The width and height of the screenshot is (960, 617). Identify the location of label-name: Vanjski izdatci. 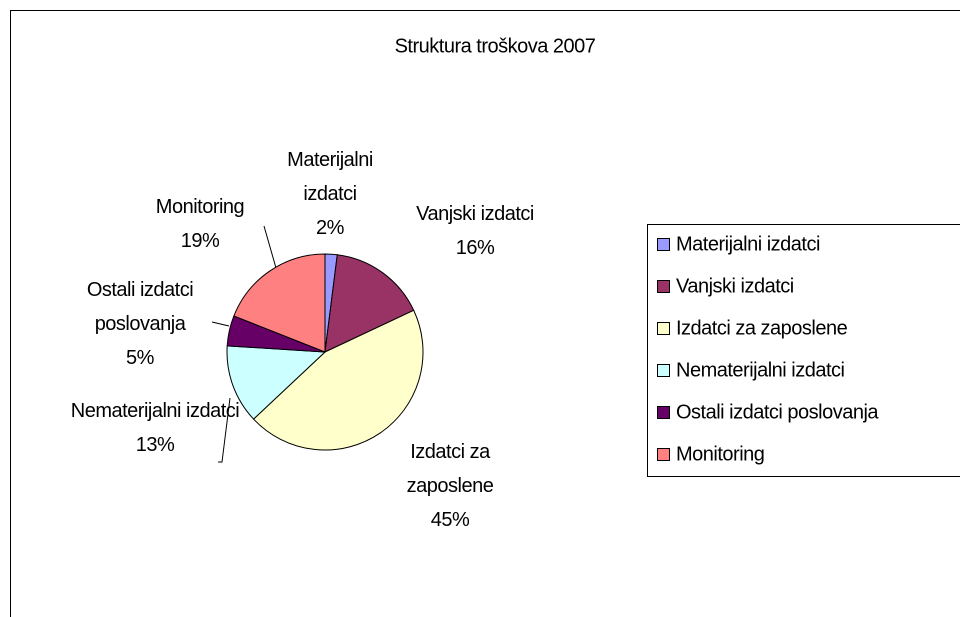
(475, 214).